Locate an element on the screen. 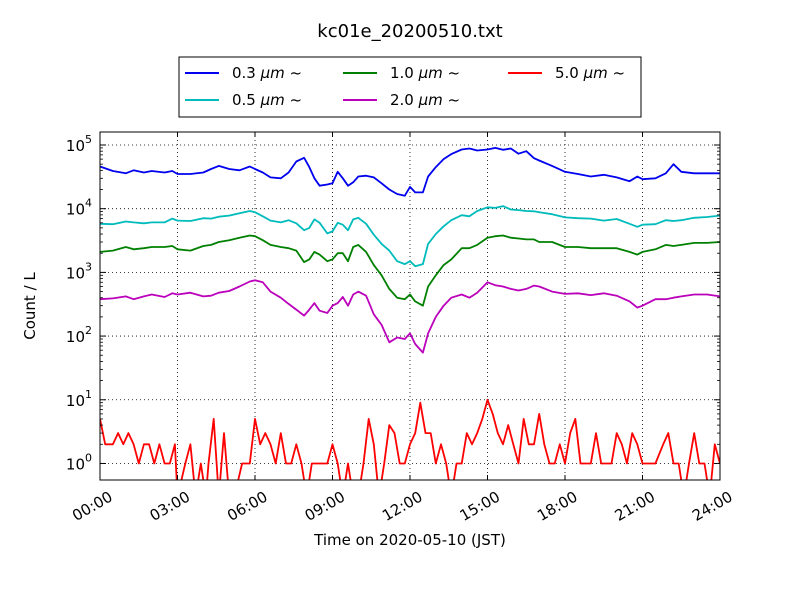 The image size is (800, 600). chart-title: kc01e_20200510.txt is located at coordinates (409, 31).